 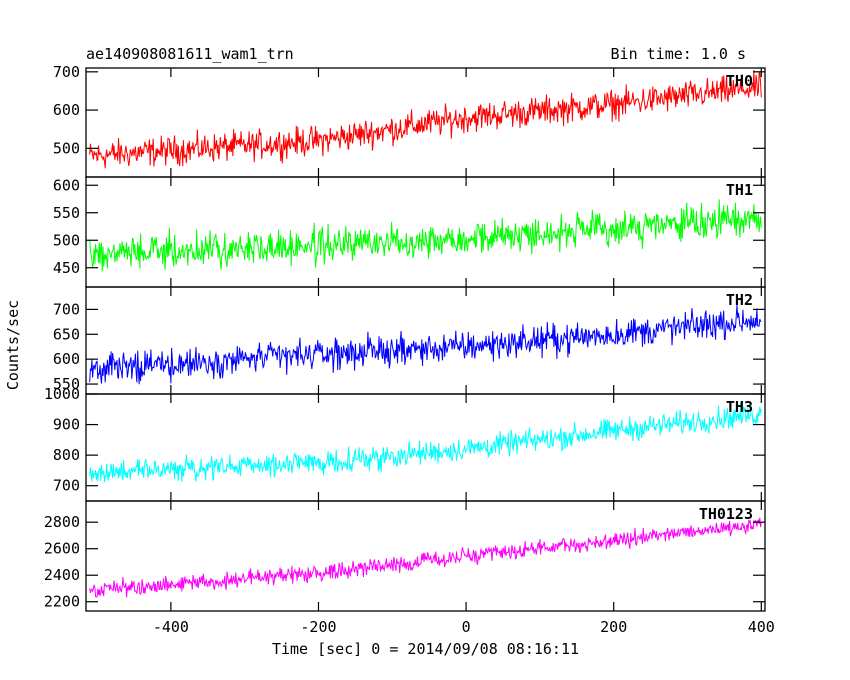 What do you see at coordinates (13, 345) in the screenshot?
I see `y-axis-label: Counts/sec` at bounding box center [13, 345].